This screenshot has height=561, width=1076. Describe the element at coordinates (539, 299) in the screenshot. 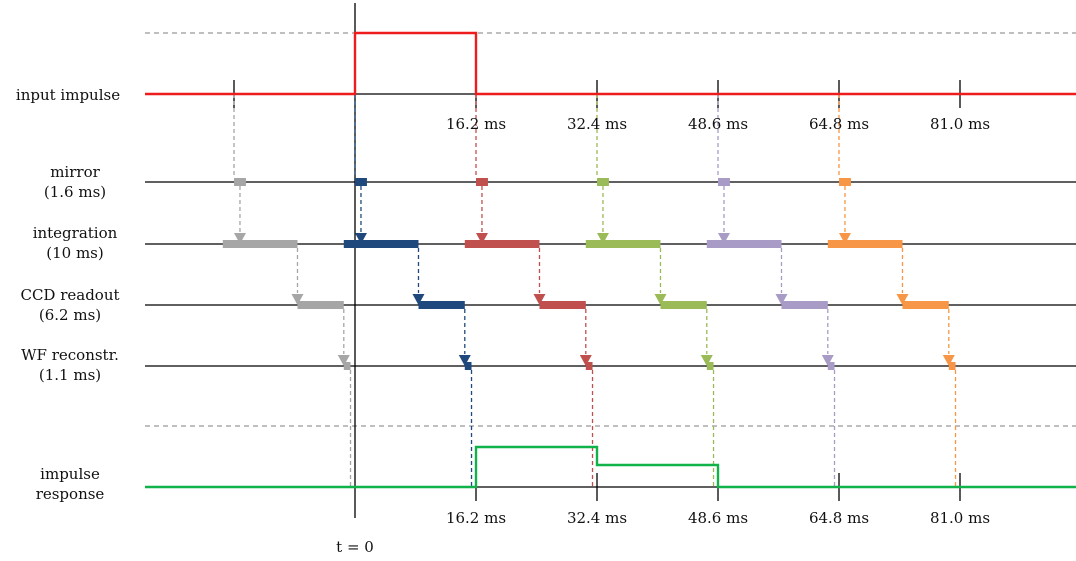

I see `cycle-3-arrow-ccd` at that location.